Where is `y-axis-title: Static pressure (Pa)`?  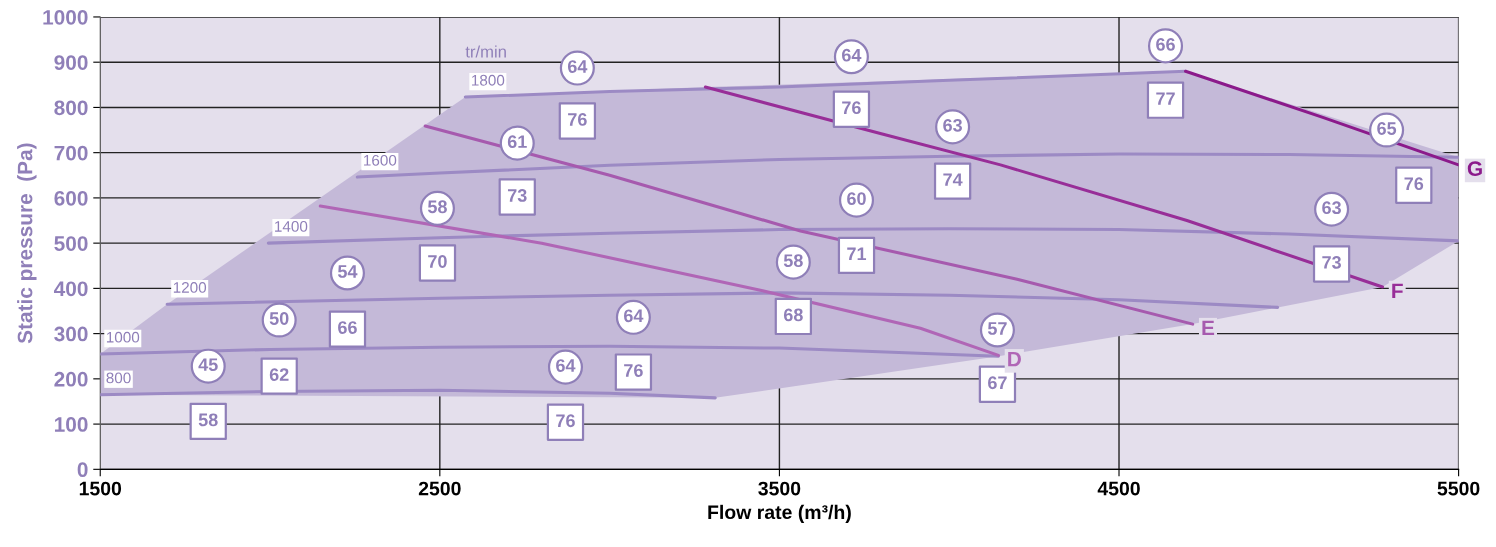 y-axis-title: Static pressure (Pa) is located at coordinates (27, 243).